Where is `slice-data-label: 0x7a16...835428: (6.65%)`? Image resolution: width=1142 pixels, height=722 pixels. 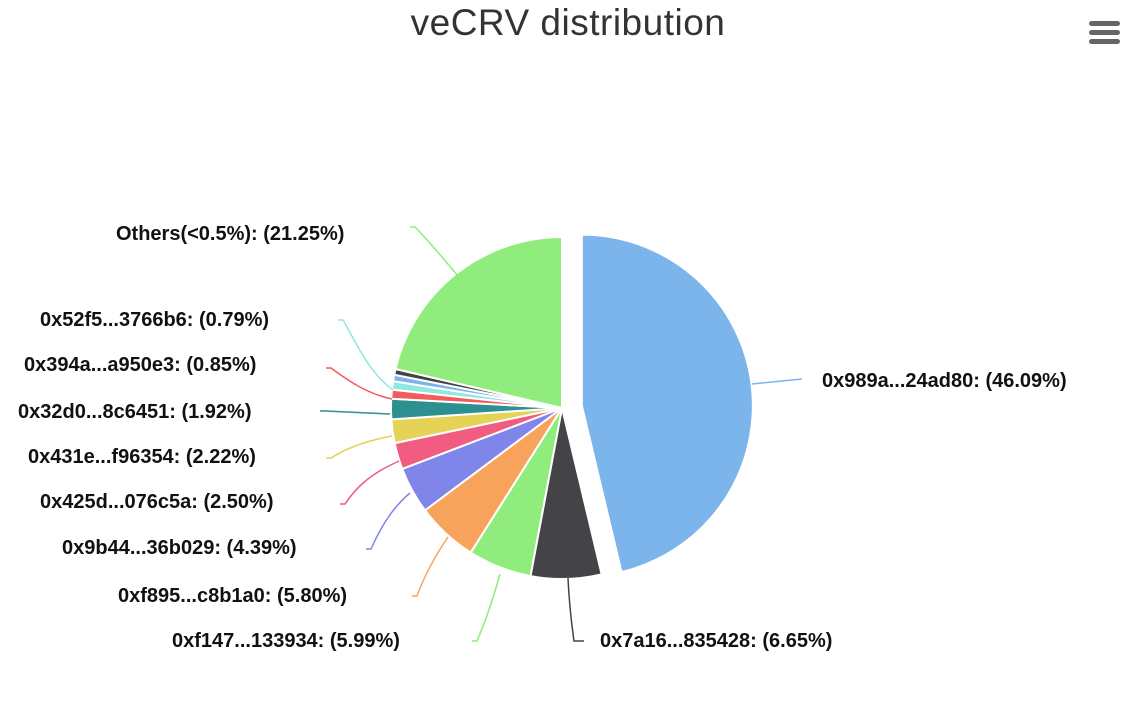 slice-data-label: 0x7a16...835428: (6.65%) is located at coordinates (716, 641).